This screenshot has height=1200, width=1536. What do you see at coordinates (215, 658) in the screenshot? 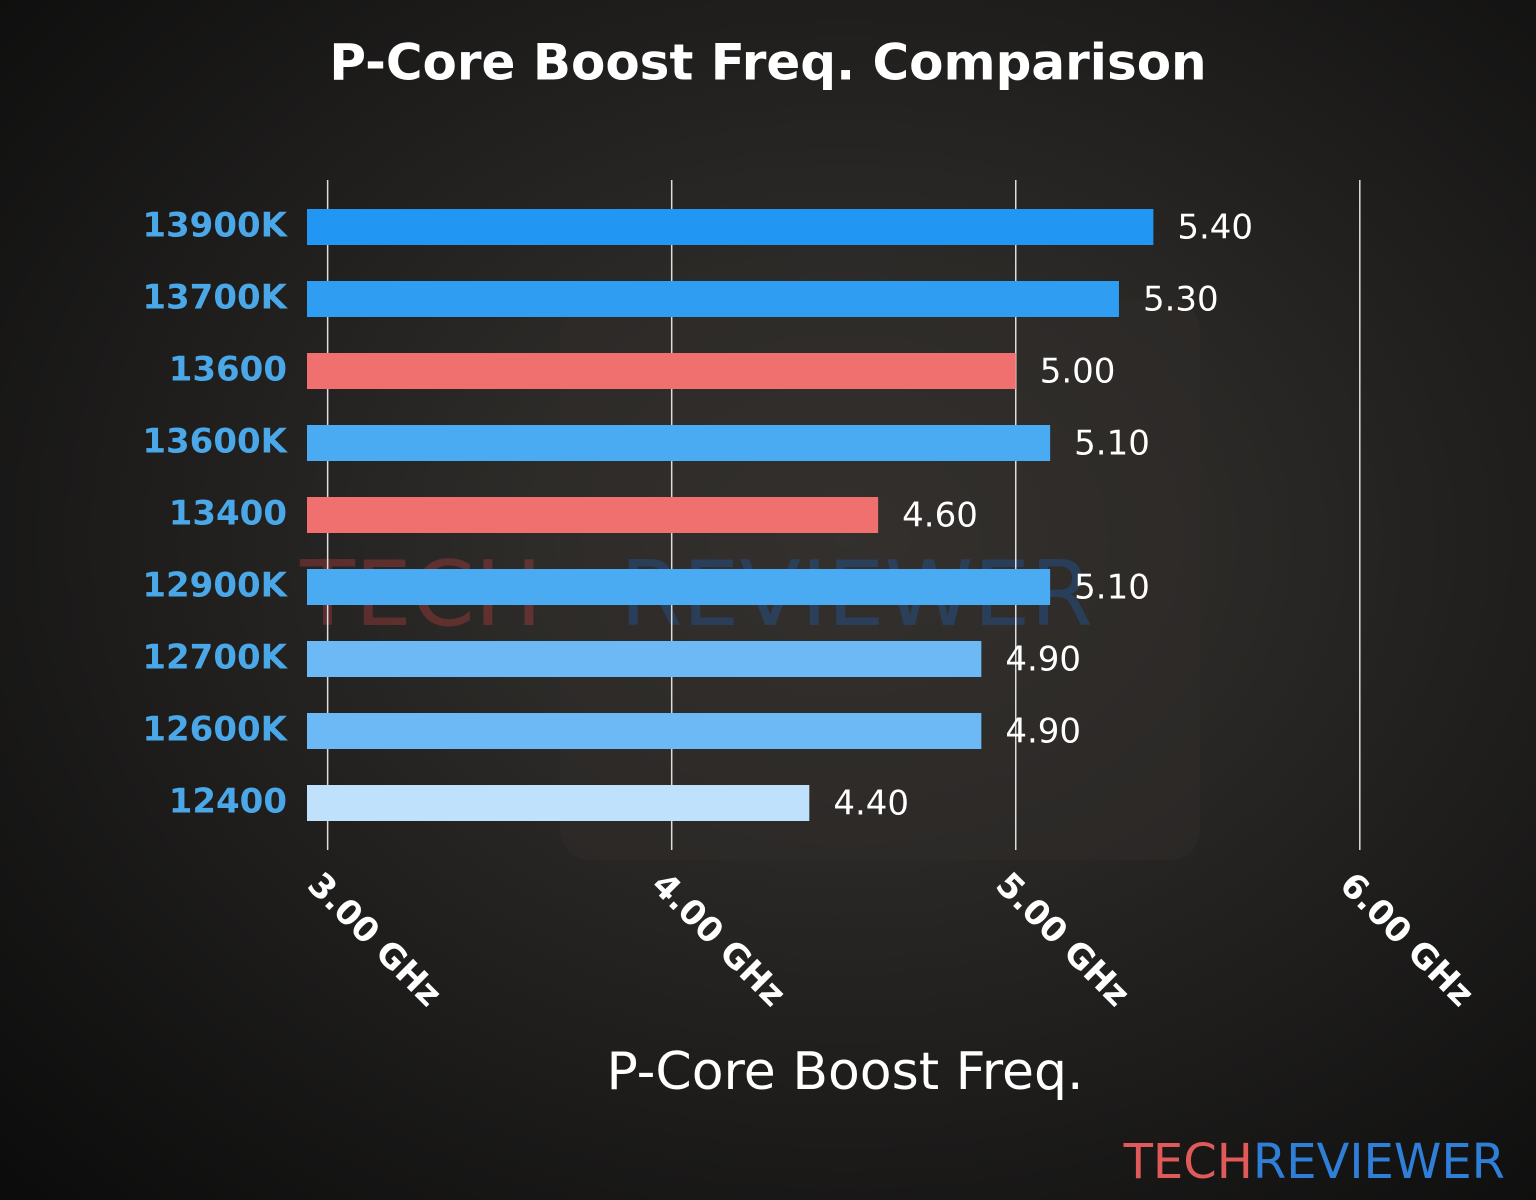
I see `y-tick-label: 12700K` at bounding box center [215, 658].